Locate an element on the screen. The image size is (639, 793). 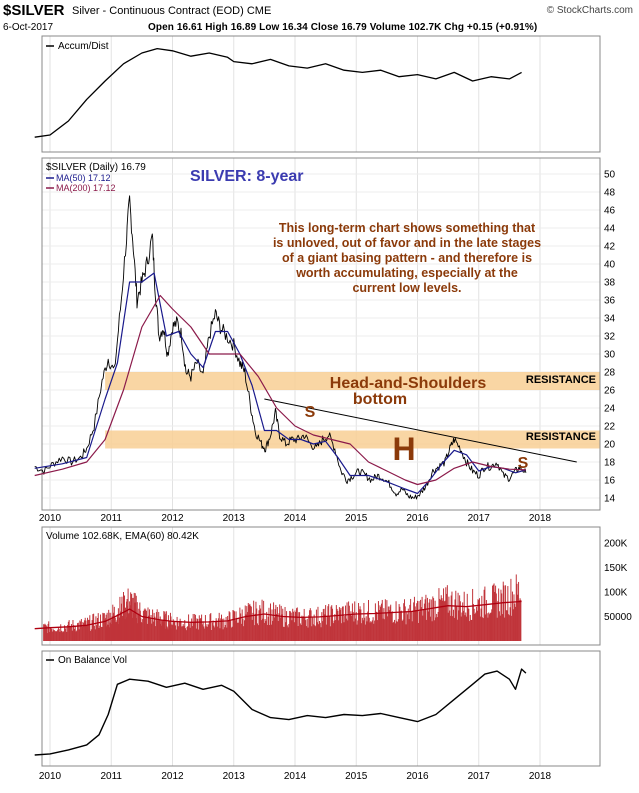
y-tick-label: 14 is located at coordinates (610, 499).